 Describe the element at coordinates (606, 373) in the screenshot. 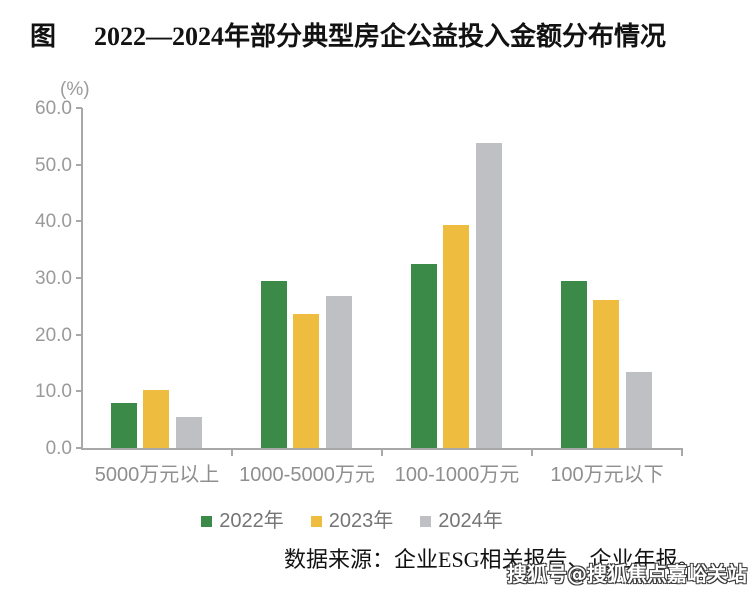

I see `bar-2023-cat4` at that location.